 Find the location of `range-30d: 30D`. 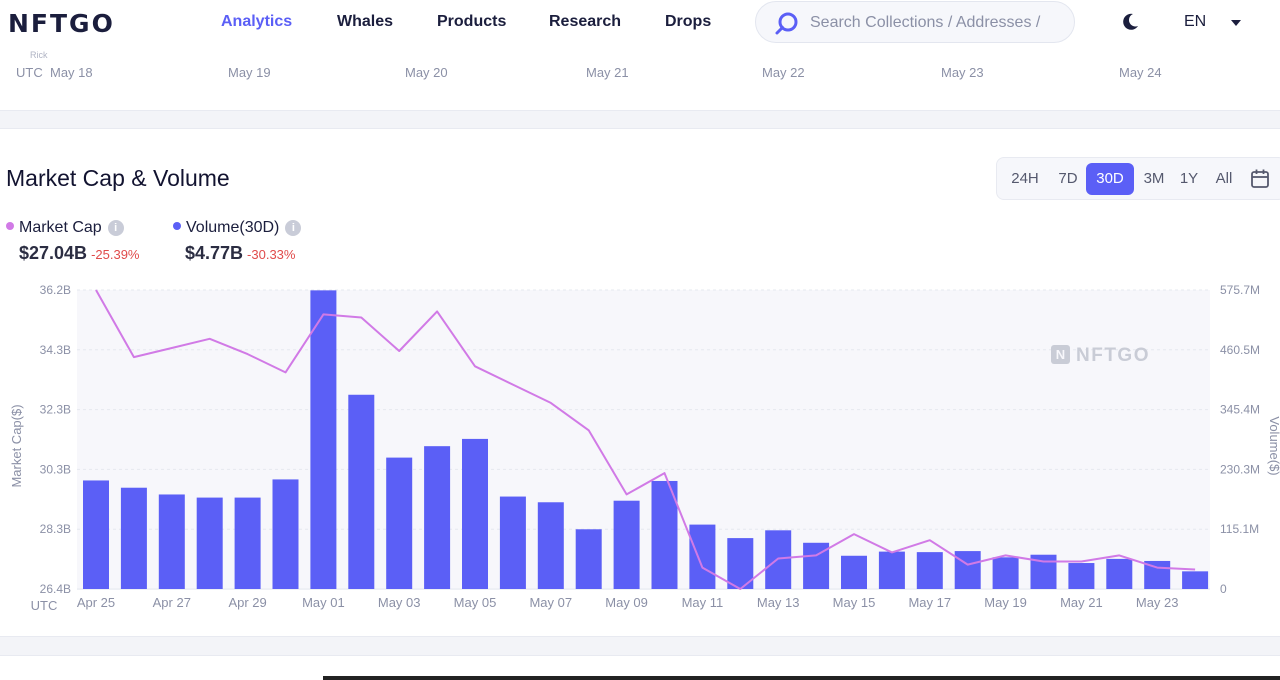

range-30d: 30D is located at coordinates (1110, 179).